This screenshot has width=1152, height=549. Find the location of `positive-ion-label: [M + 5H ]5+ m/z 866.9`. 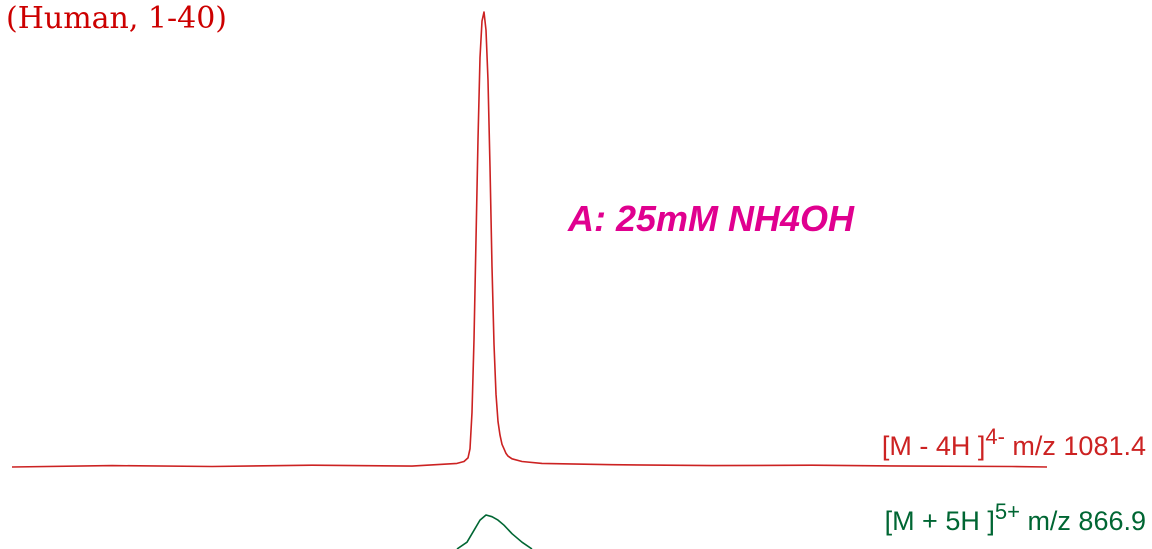

positive-ion-label: [M + 5H ]5+ m/z 866.9 is located at coordinates (1015, 517).